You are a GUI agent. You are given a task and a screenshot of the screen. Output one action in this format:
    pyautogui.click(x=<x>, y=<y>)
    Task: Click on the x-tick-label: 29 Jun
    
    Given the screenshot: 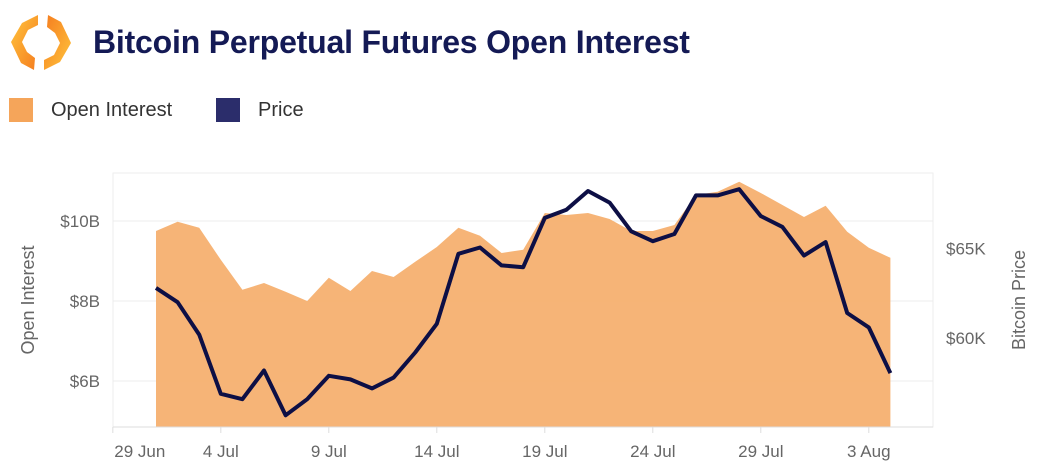 What is the action you would take?
    pyautogui.click(x=139, y=451)
    